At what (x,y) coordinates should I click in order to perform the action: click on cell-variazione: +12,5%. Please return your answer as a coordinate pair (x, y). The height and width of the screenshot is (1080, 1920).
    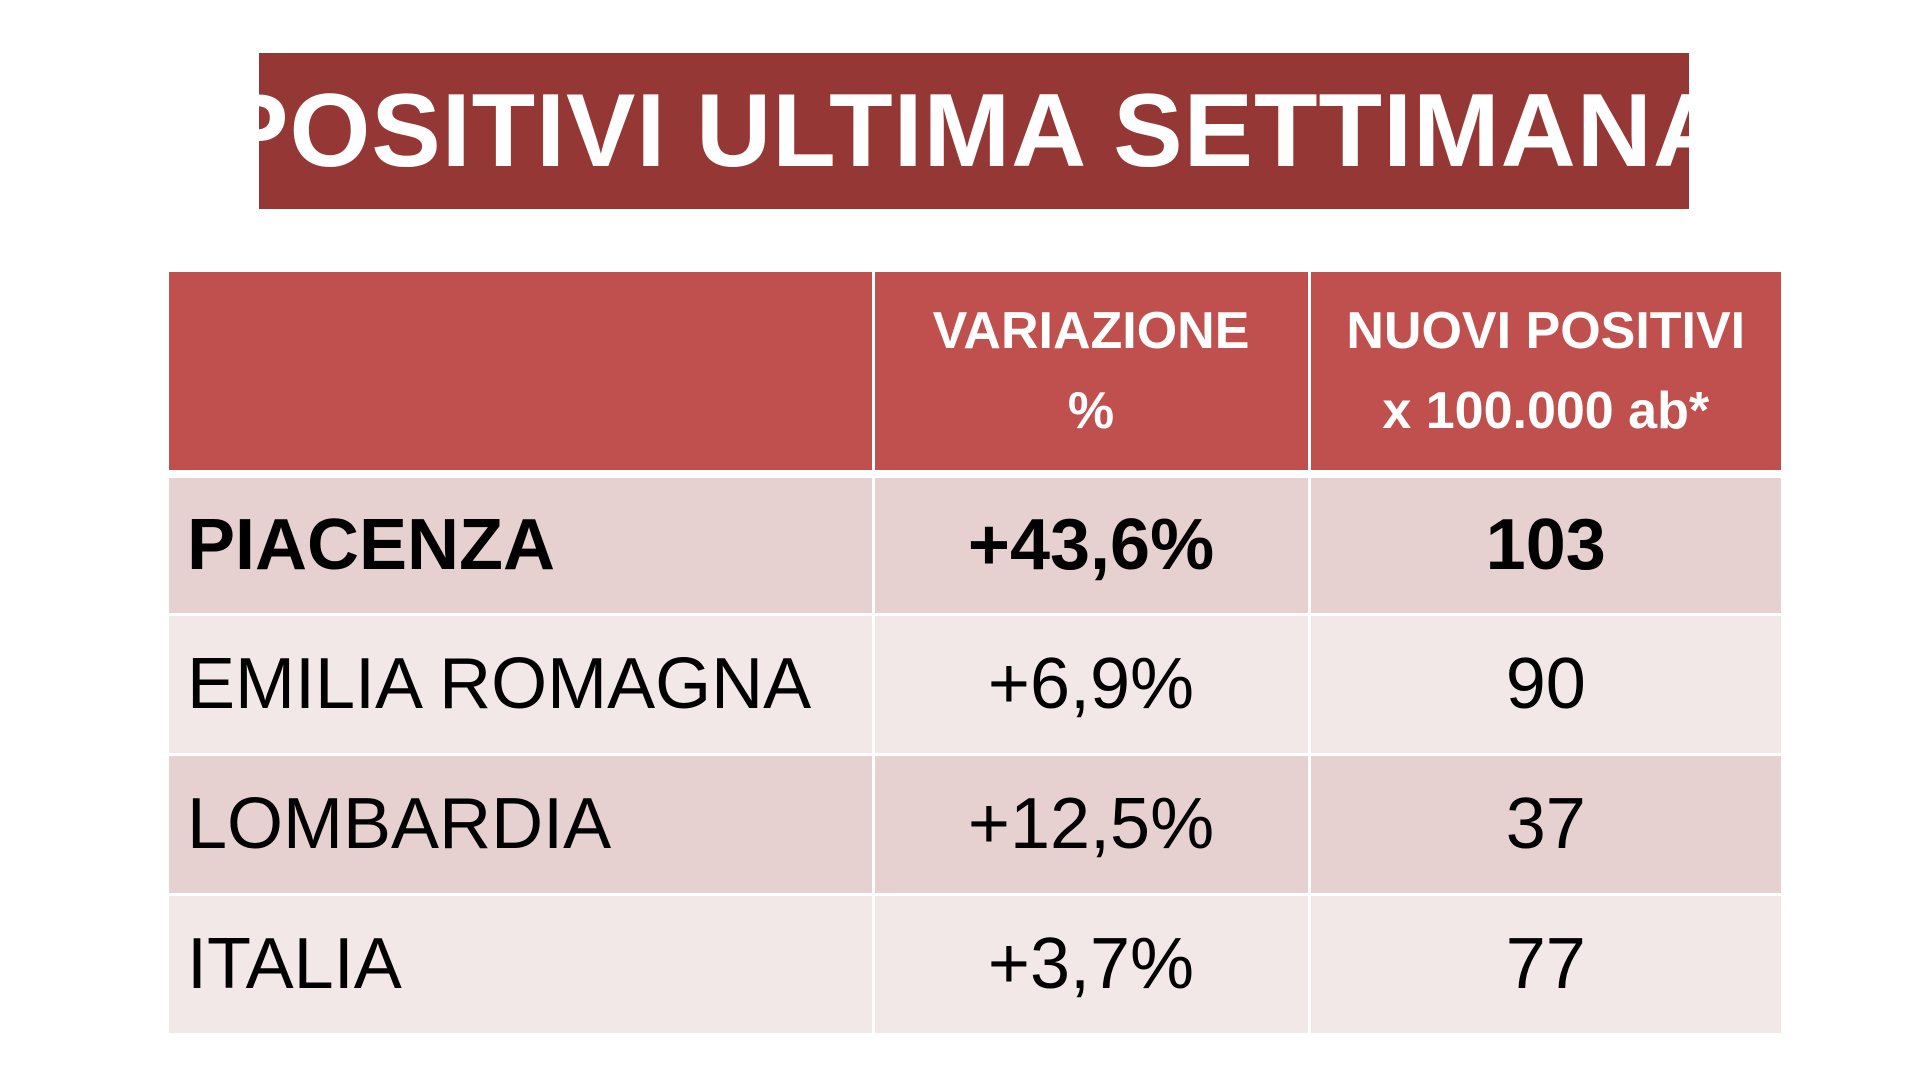
    Looking at the image, I should click on (1090, 825).